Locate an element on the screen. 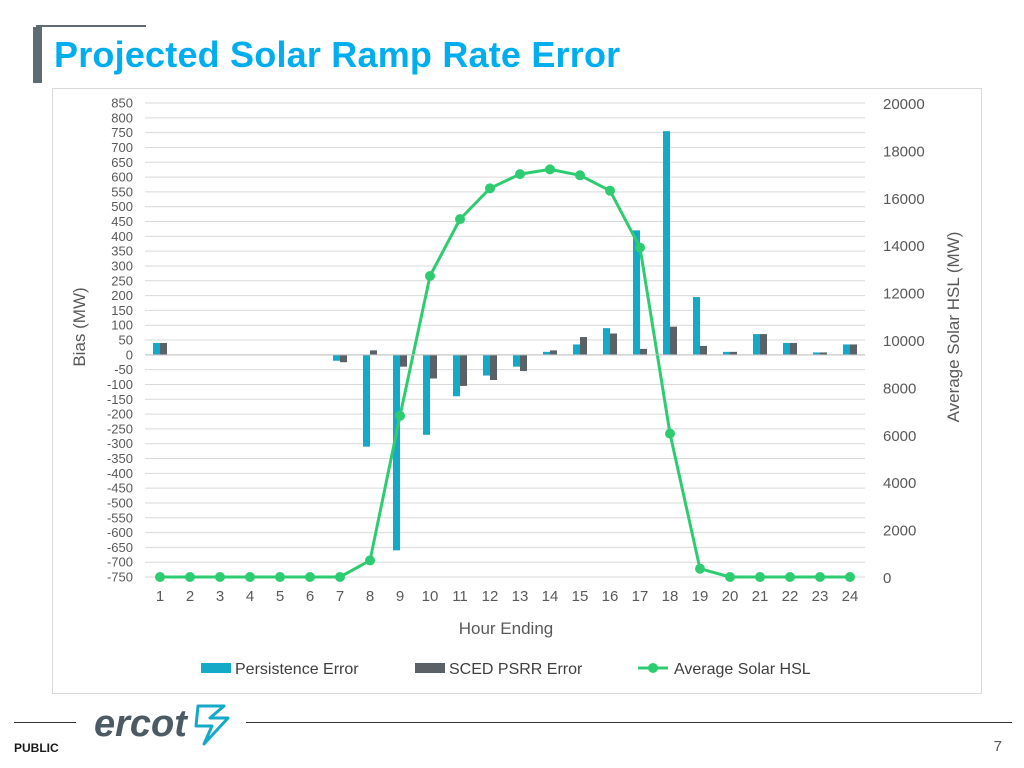 This screenshot has height=768, width=1024. page-number: 7 is located at coordinates (997, 746).